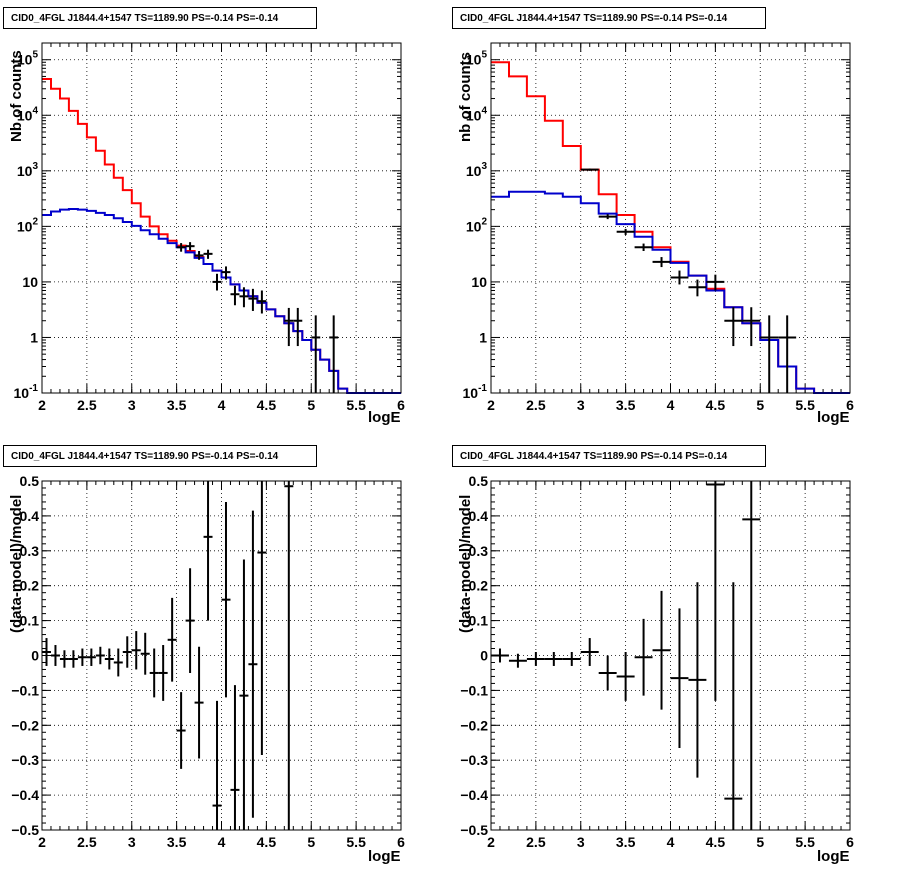 The width and height of the screenshot is (898, 875). Describe the element at coordinates (465, 97) in the screenshot. I see `panel-2-y-axis-label: nb of counts` at that location.